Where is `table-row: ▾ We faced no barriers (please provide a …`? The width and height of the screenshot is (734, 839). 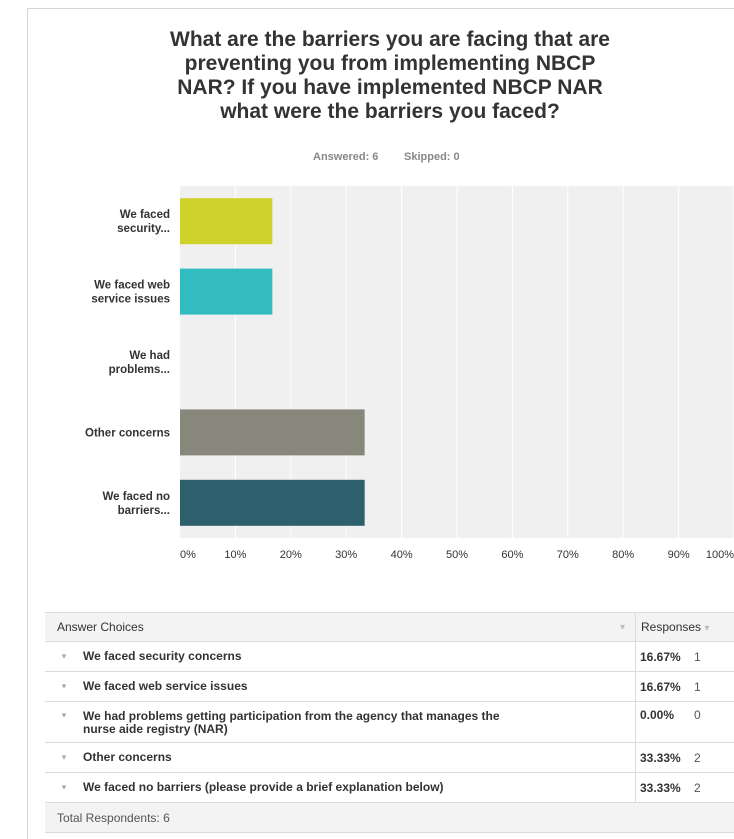 table-row: ▾ We faced no barriers (please provide a … is located at coordinates (389, 787).